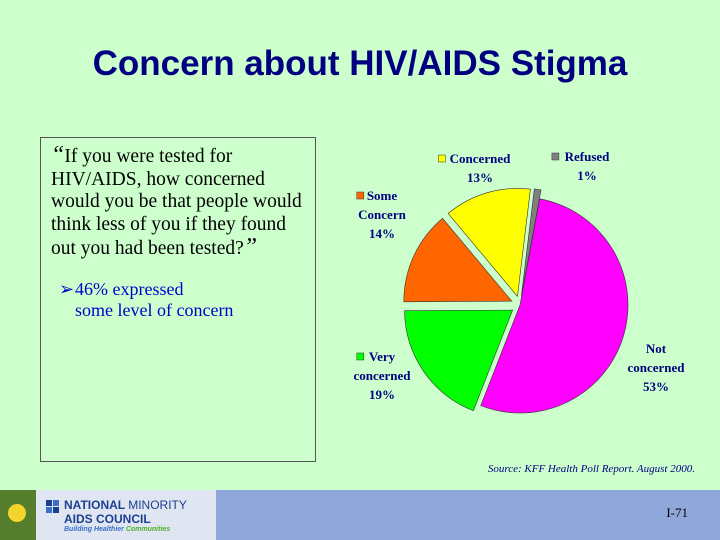 This screenshot has width=720, height=540. What do you see at coordinates (125, 505) in the screenshot?
I see `logo-line-1: NATIONAL MINORITY` at bounding box center [125, 505].